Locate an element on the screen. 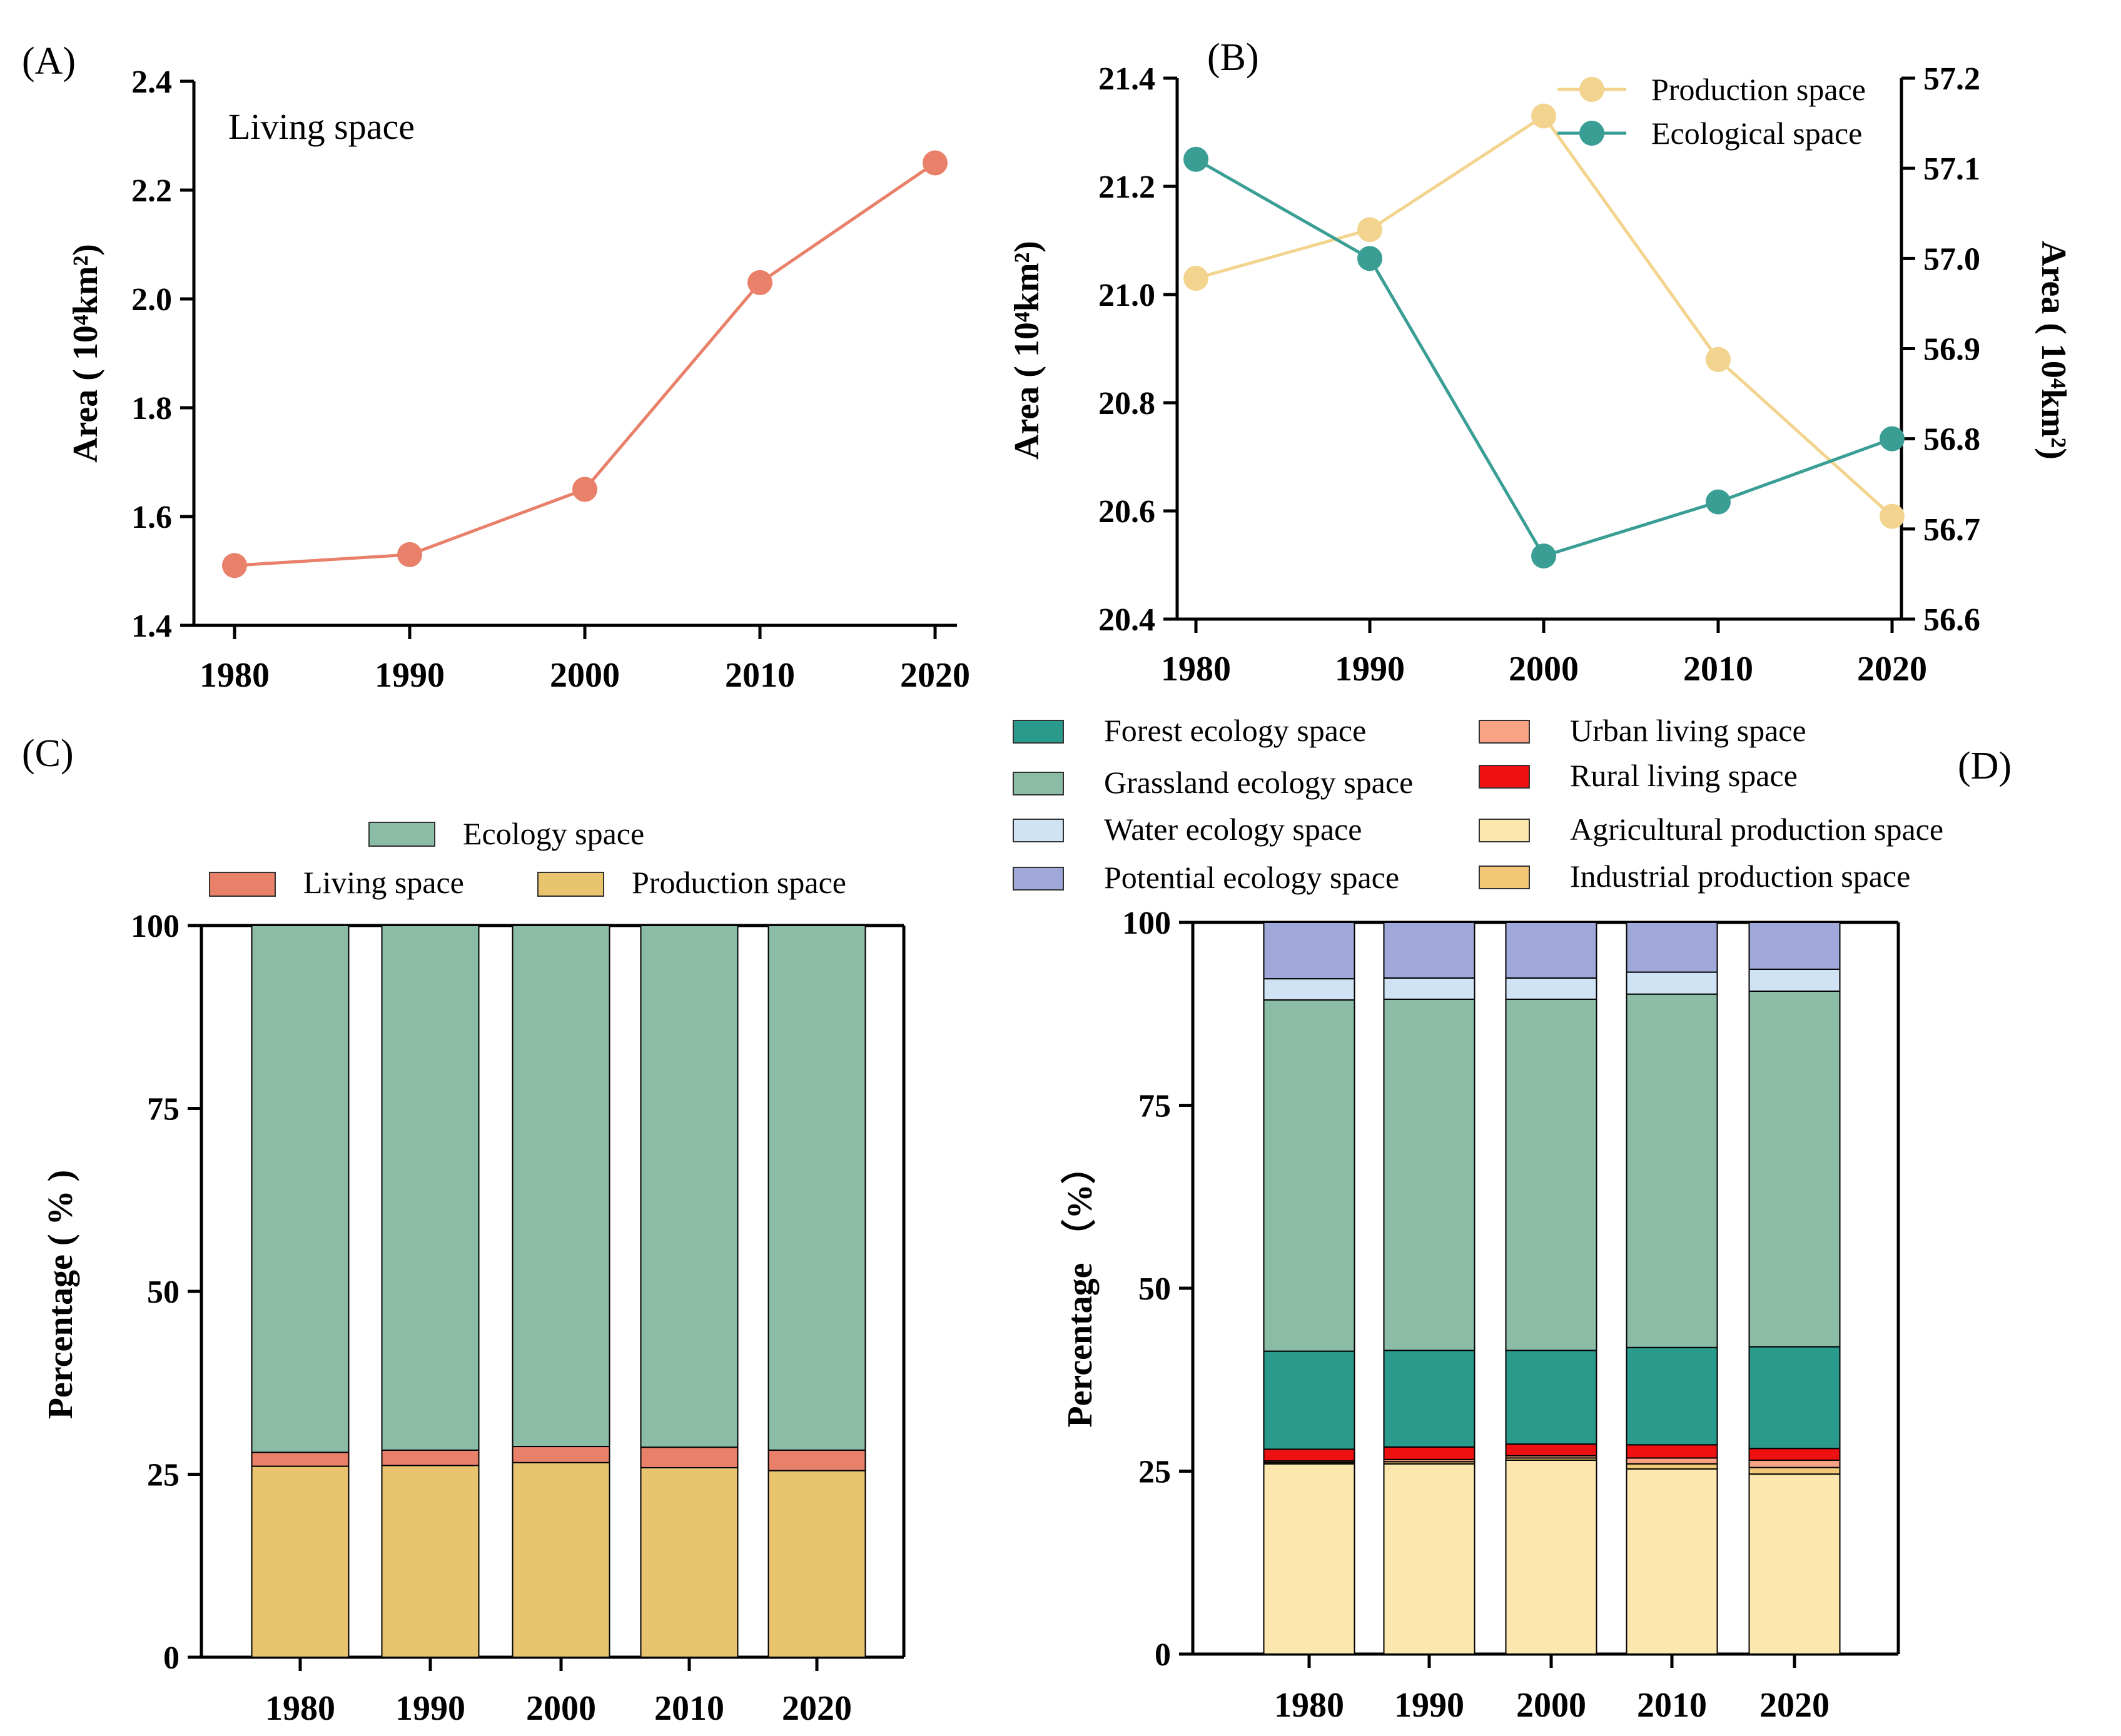 This screenshot has width=2121, height=1736. production-space-line is located at coordinates (1544, 316).